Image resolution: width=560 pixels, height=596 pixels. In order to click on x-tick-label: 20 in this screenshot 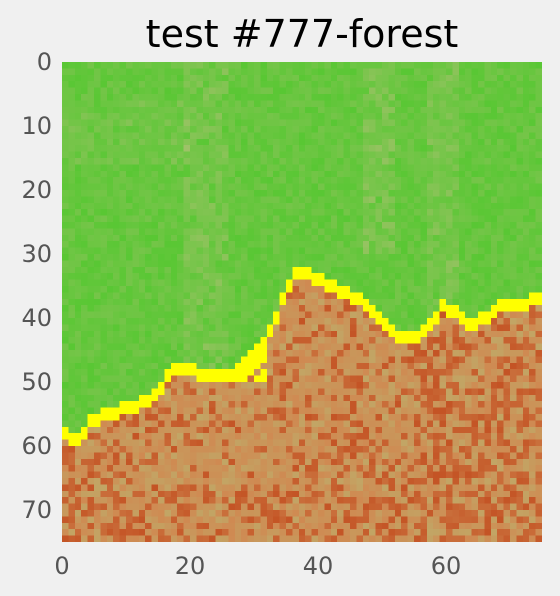, I will do `click(190, 566)`.